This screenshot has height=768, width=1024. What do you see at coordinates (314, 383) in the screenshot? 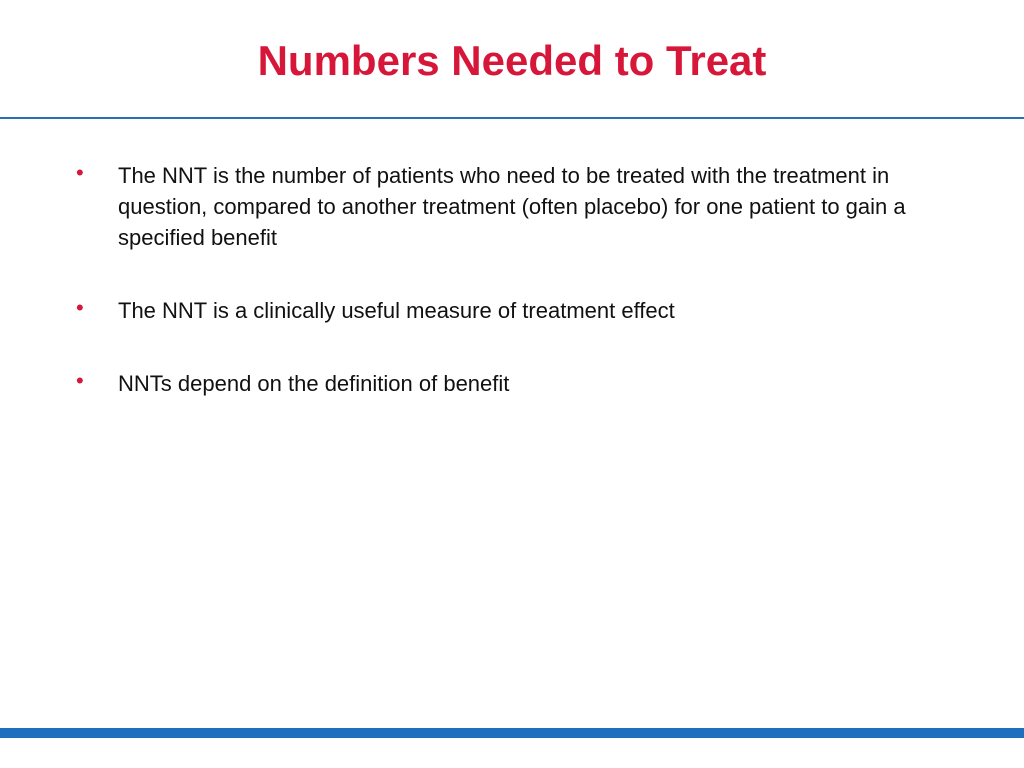
I see `bullet-text: NNTs depend on the definition of benefit` at bounding box center [314, 383].